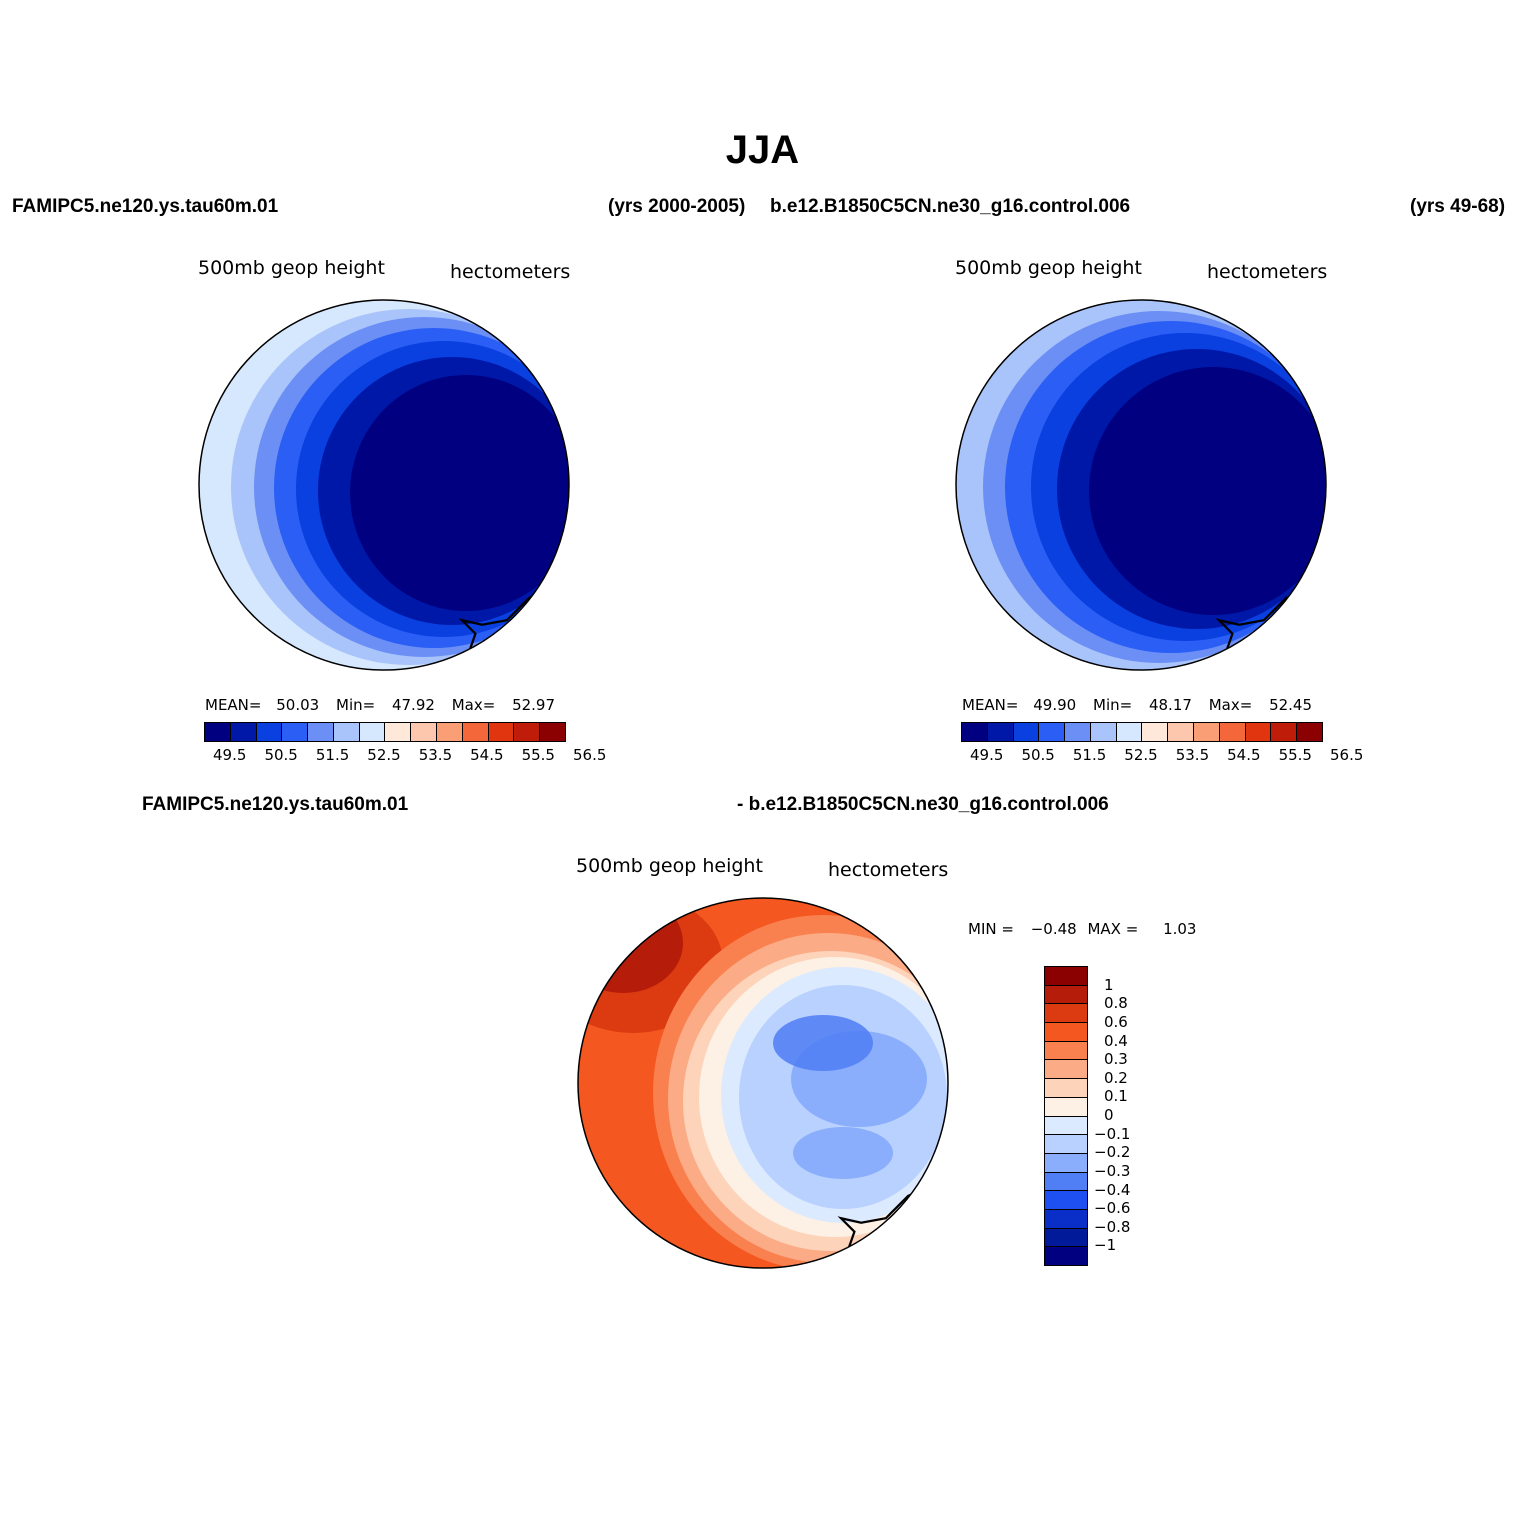 The width and height of the screenshot is (1525, 1525). Describe the element at coordinates (991, 929) in the screenshot. I see `diff-min-label: MIN =` at that location.